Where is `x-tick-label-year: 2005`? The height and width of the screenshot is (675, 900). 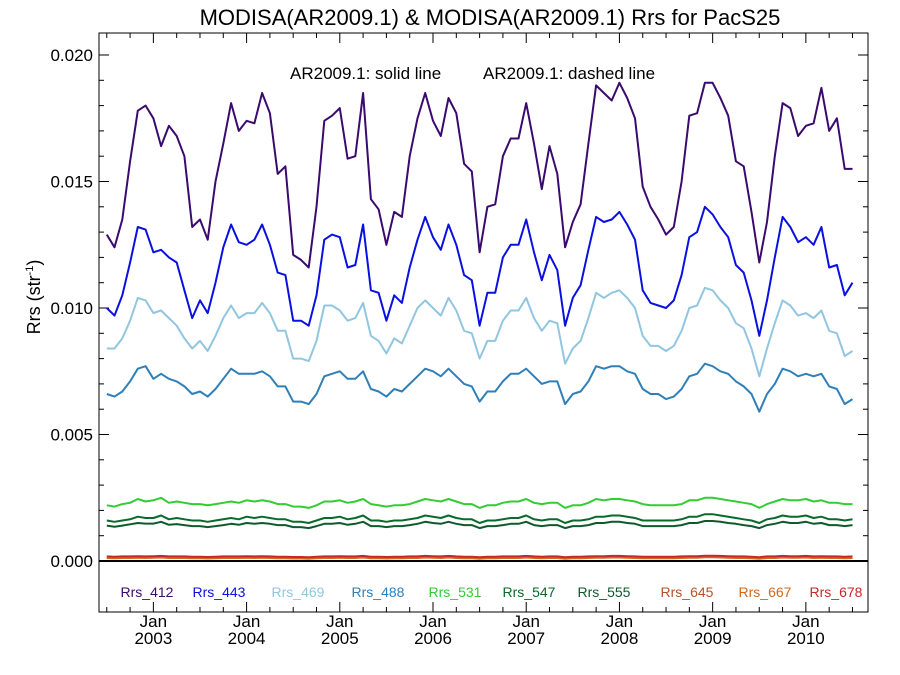
x-tick-label-year: 2005 is located at coordinates (340, 638).